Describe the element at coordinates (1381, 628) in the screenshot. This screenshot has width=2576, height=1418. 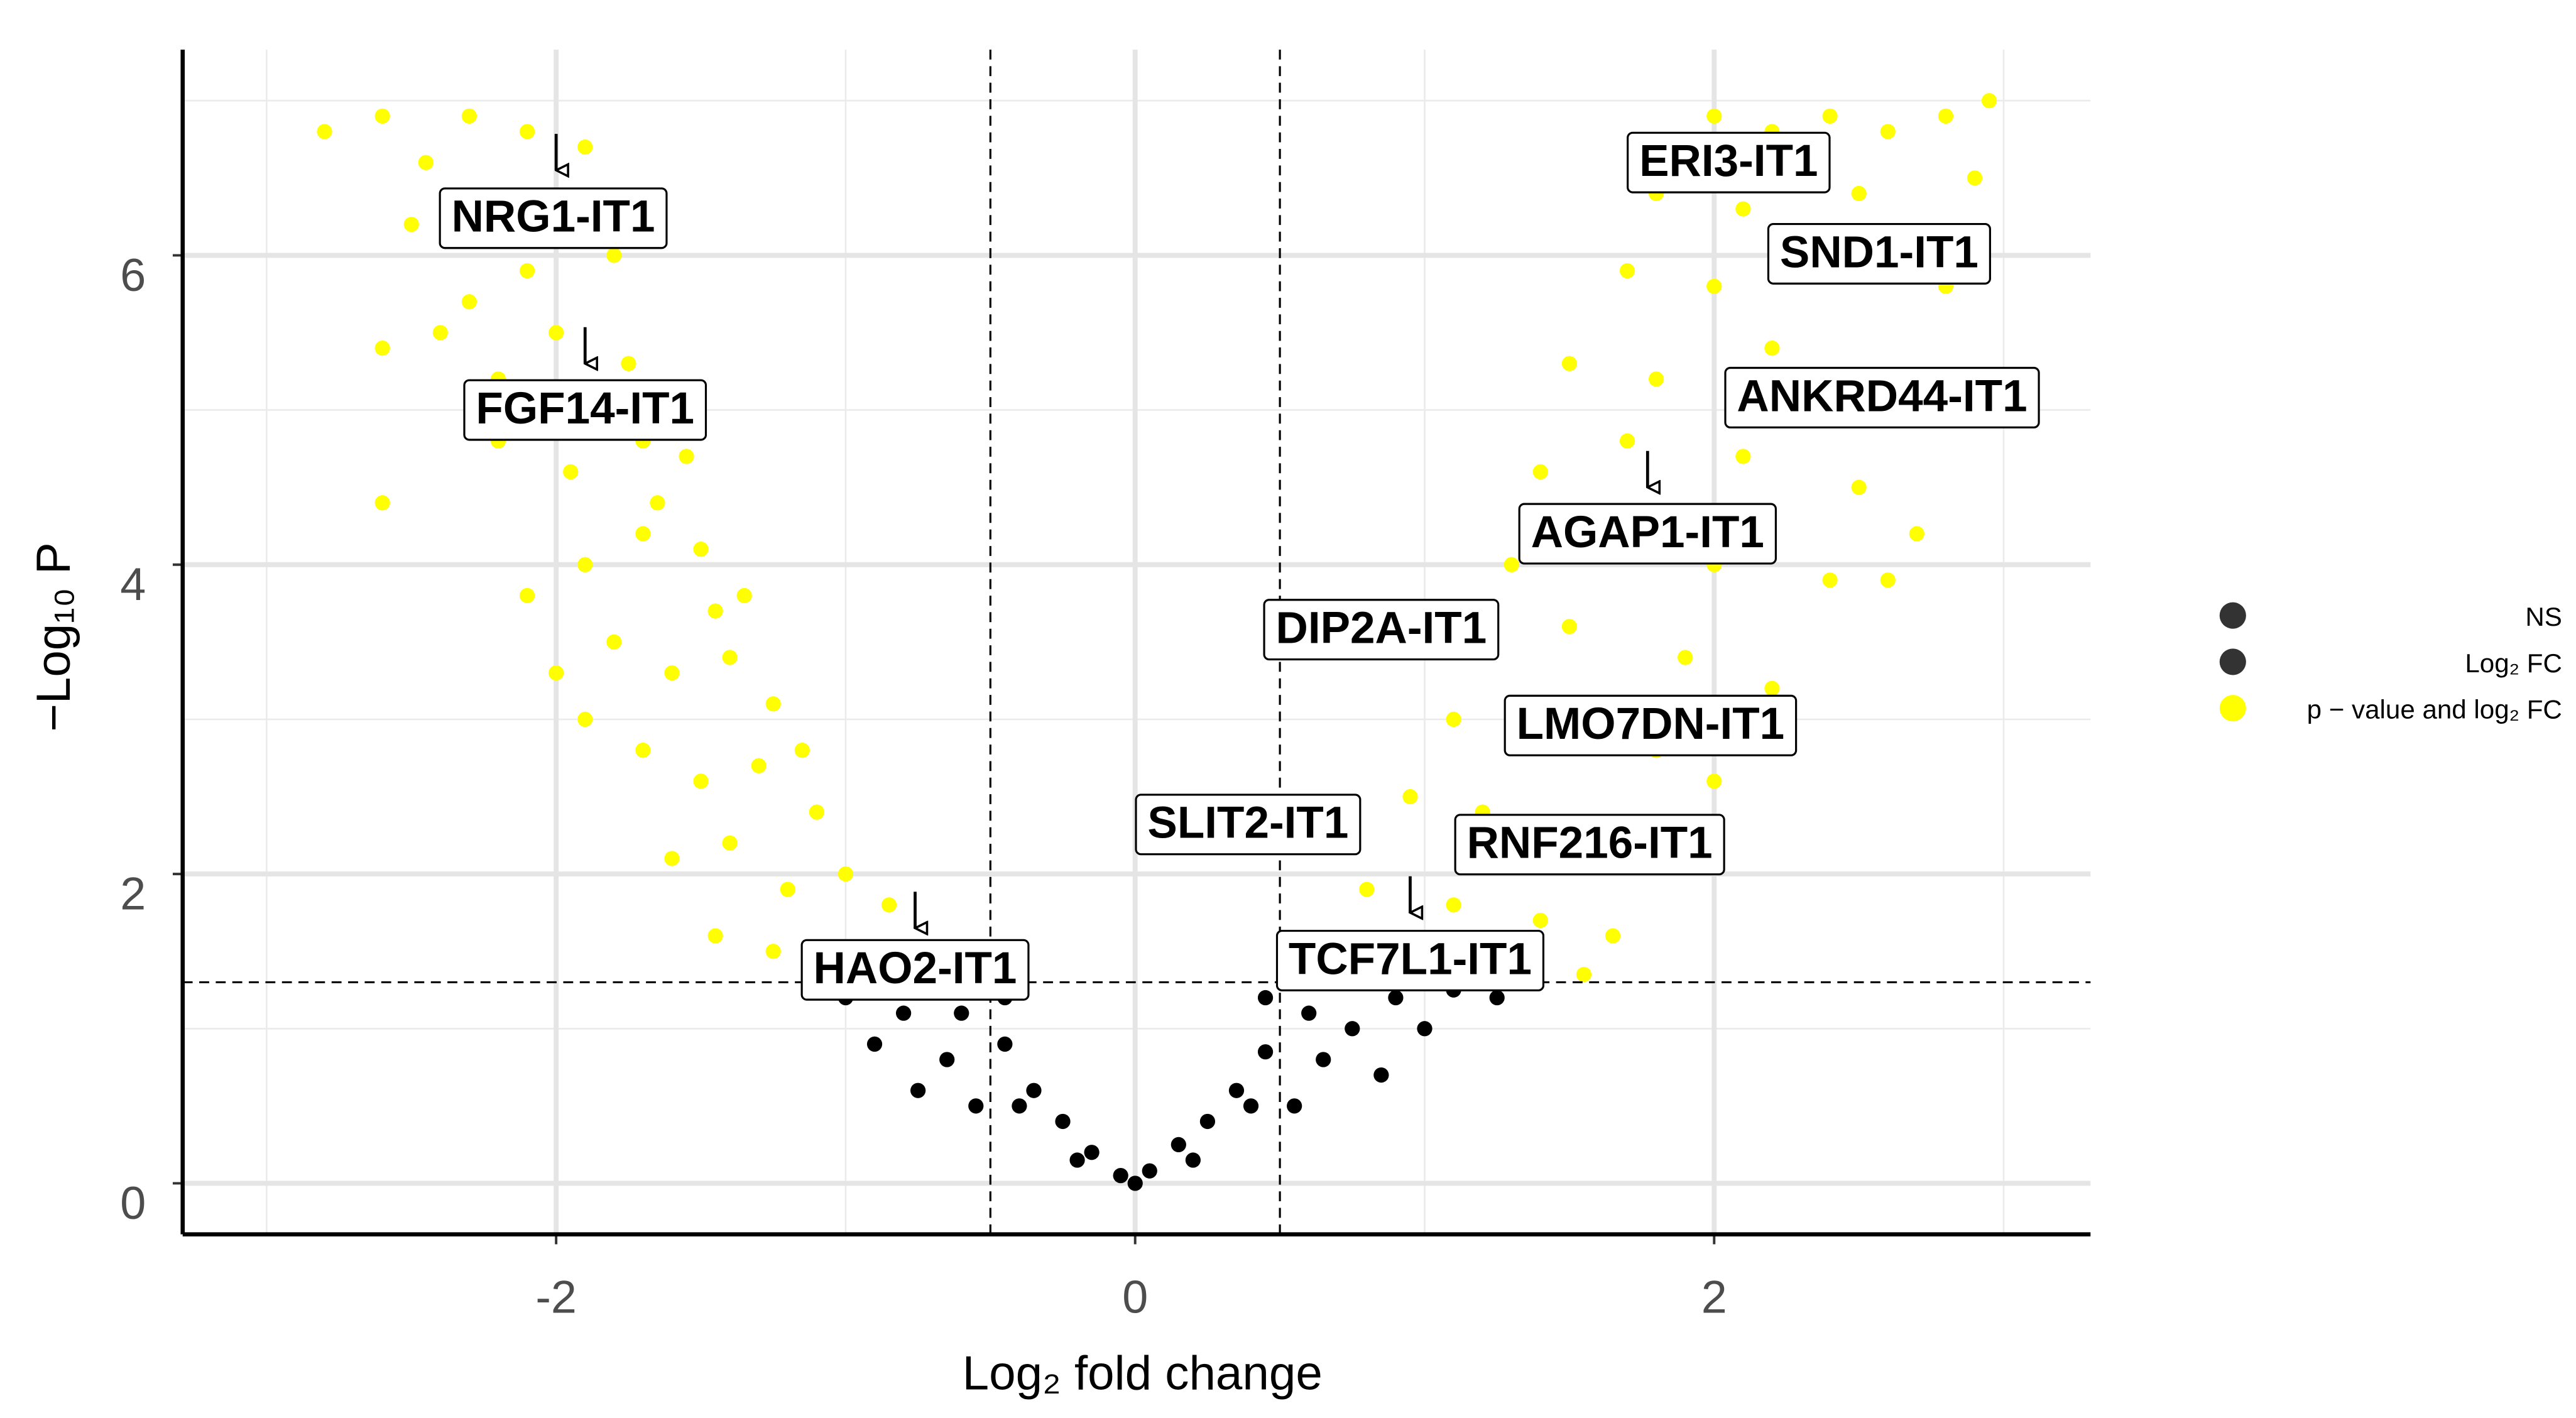
I see `annotation-label: DIP2A-IT1` at that location.